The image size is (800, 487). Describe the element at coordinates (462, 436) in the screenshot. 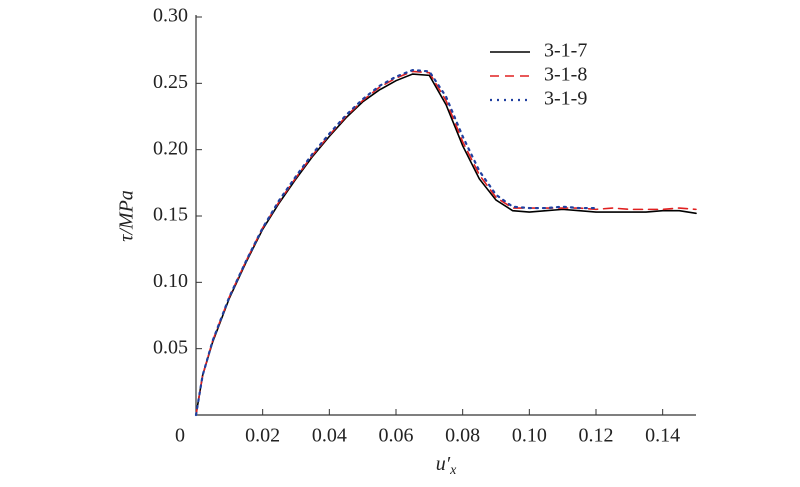

I see `x-tick-label: 0.08` at that location.